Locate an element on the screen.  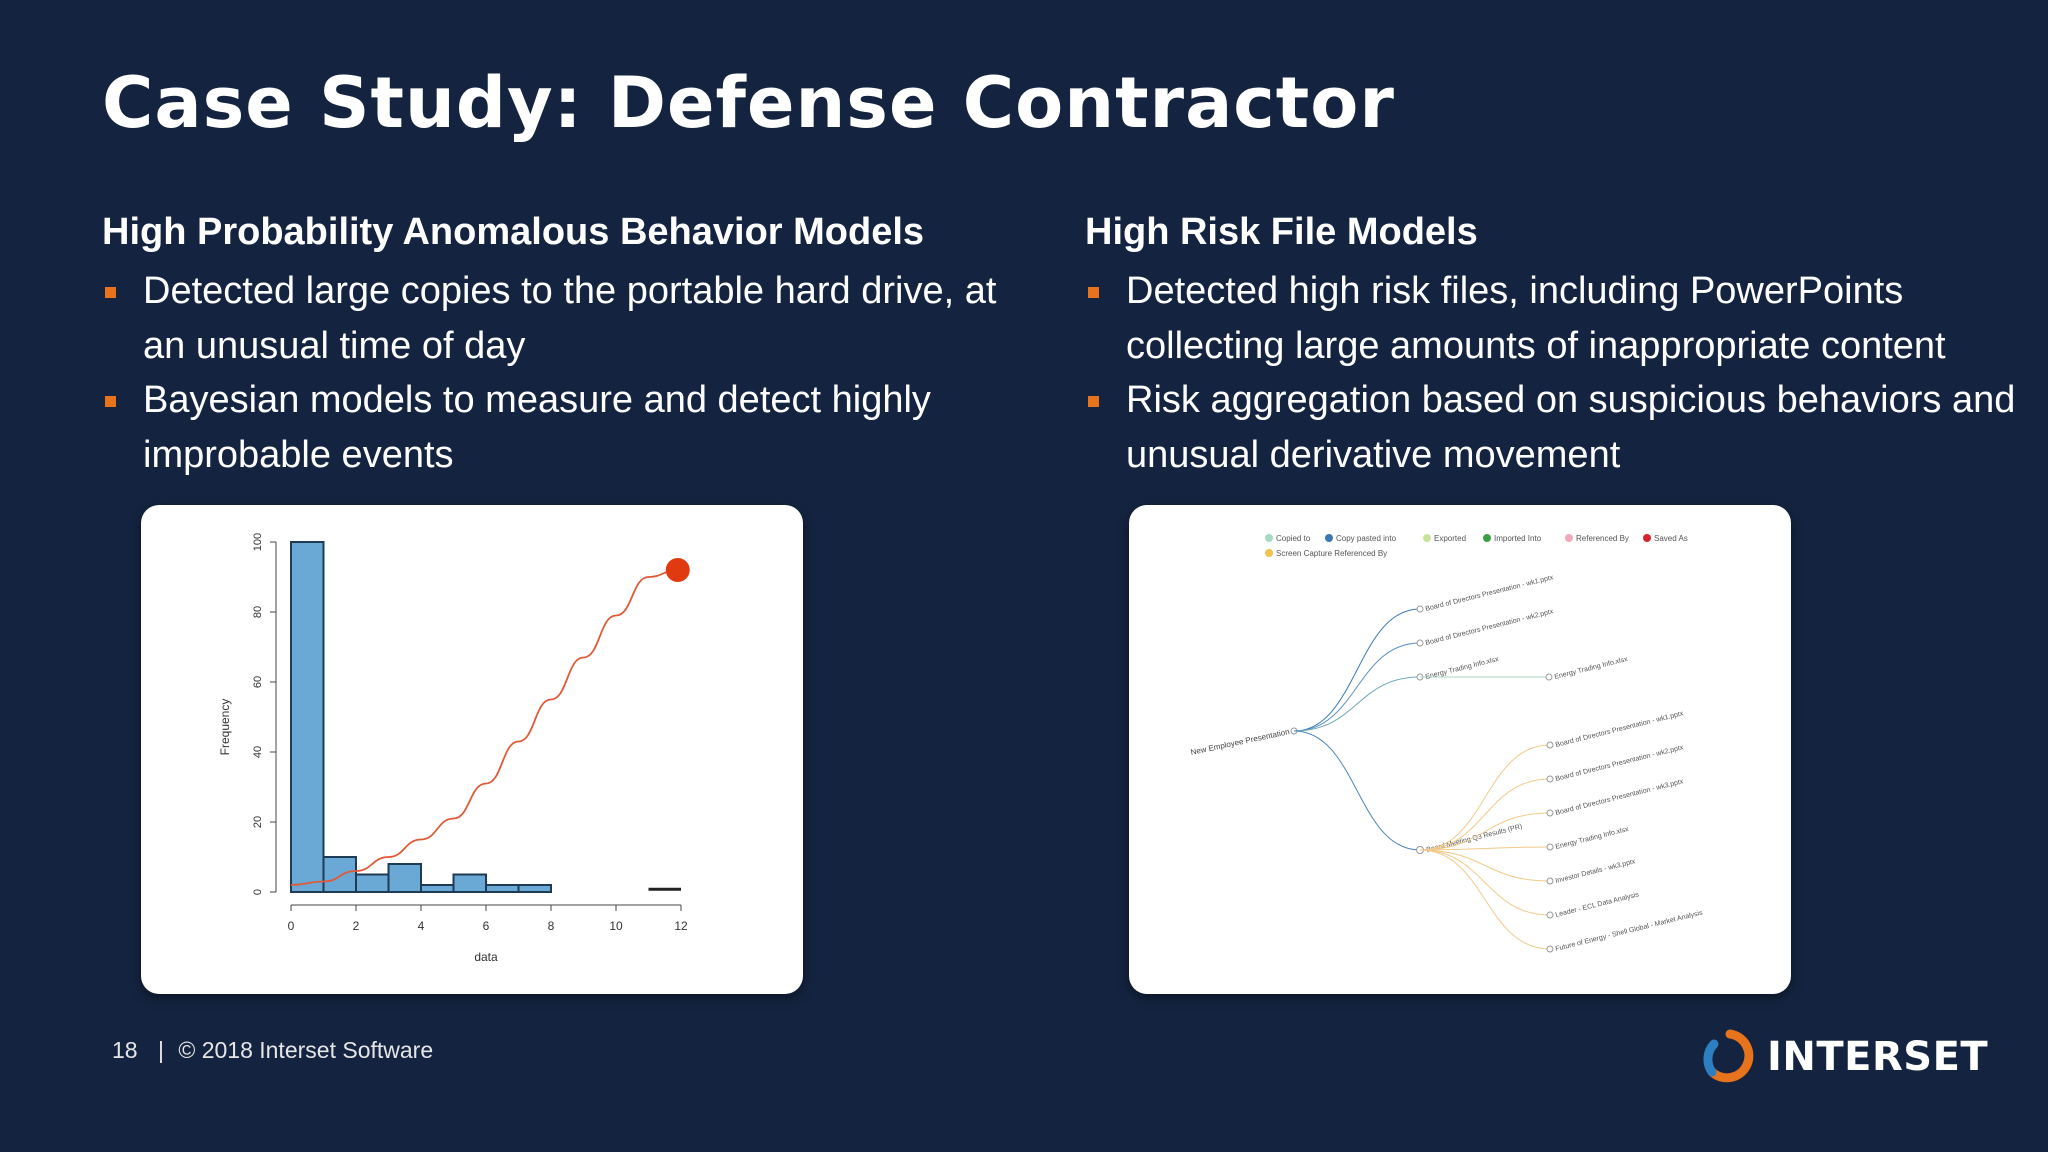
page-number: 18 is located at coordinates (125, 1050).